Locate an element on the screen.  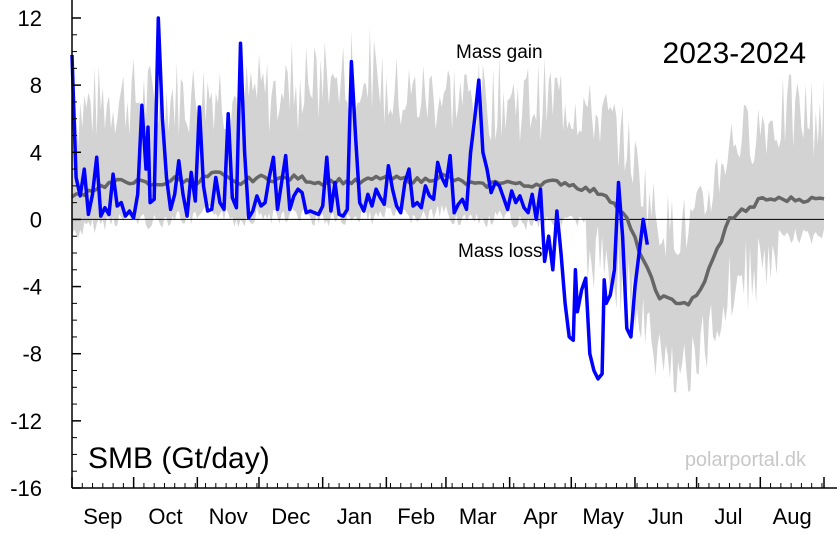
x-tick-label: Dec is located at coordinates (290, 516).